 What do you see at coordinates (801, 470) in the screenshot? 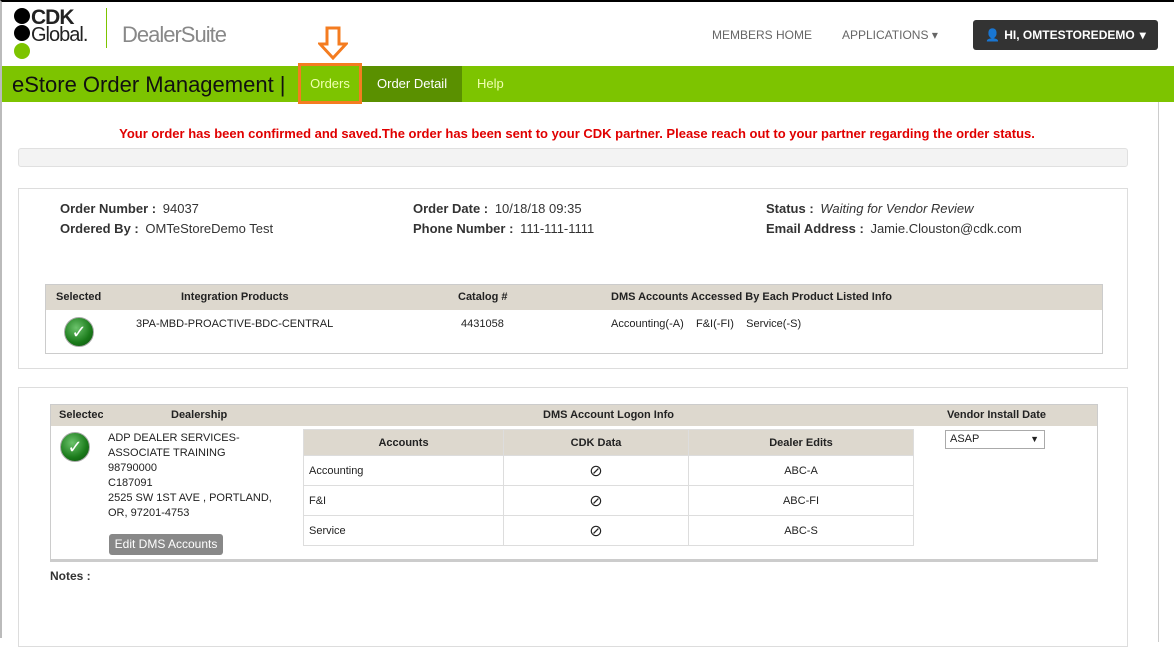
I see `dealer-edit-value: ABC-A` at bounding box center [801, 470].